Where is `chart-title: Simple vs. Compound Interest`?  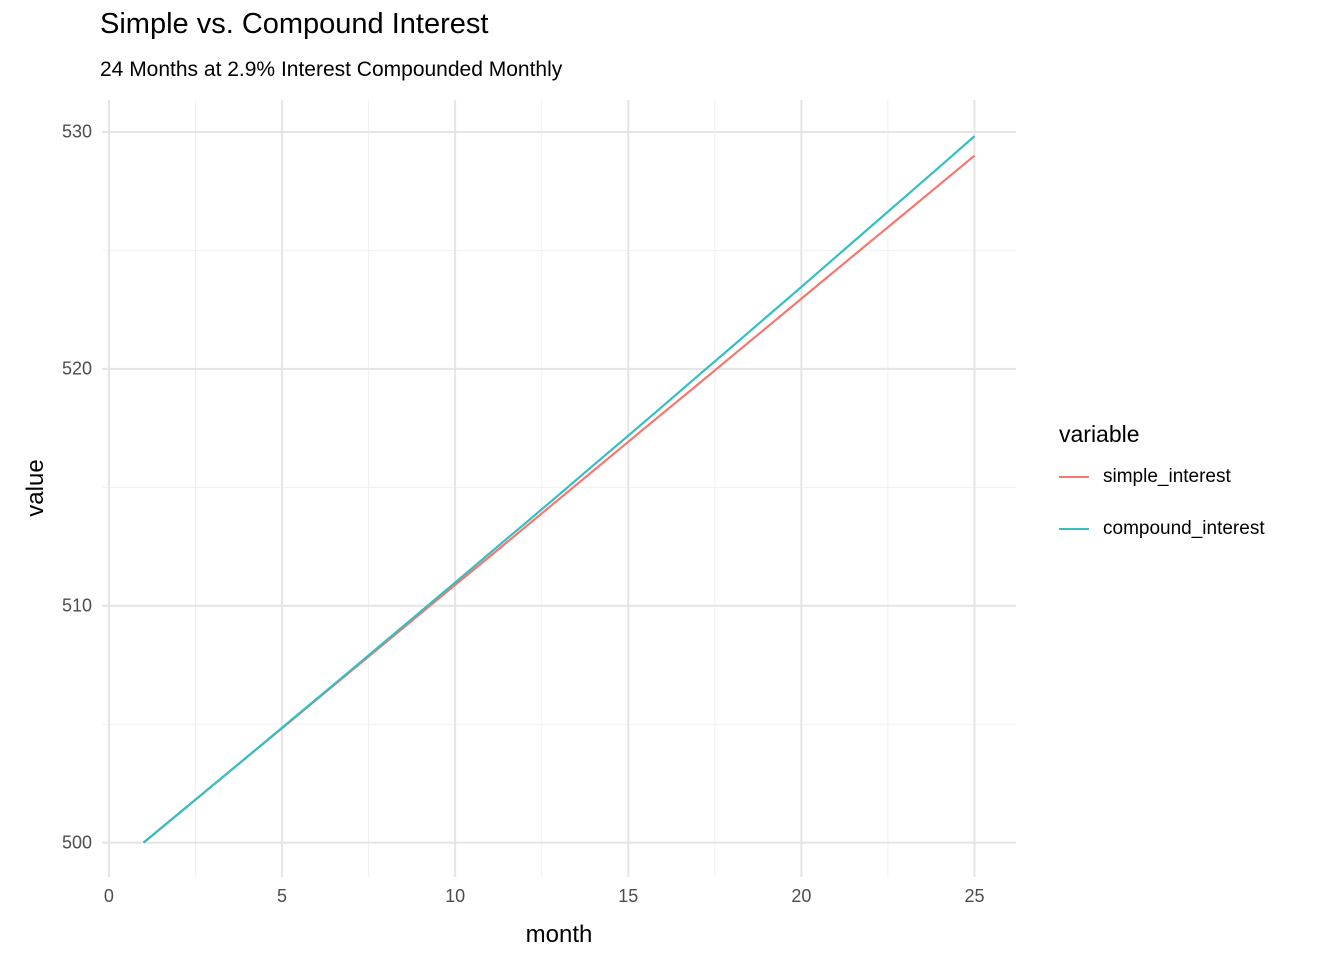 chart-title: Simple vs. Compound Interest is located at coordinates (294, 24).